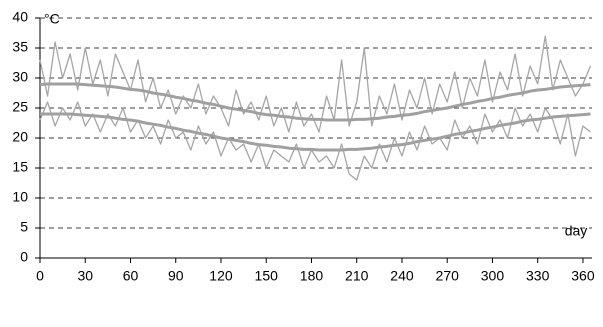 The height and width of the screenshot is (327, 603). I want to click on x-tick-label: 300, so click(493, 276).